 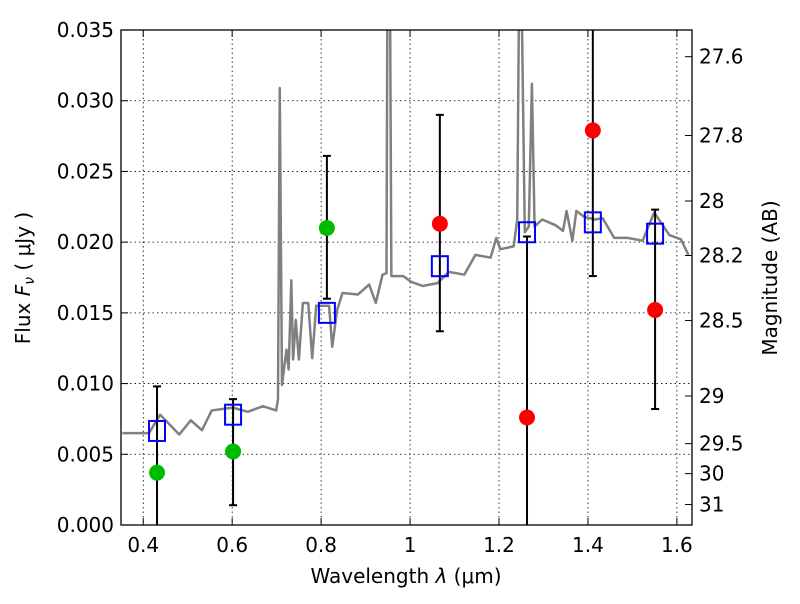 I want to click on right-tick-label: 29, so click(x=711, y=396).